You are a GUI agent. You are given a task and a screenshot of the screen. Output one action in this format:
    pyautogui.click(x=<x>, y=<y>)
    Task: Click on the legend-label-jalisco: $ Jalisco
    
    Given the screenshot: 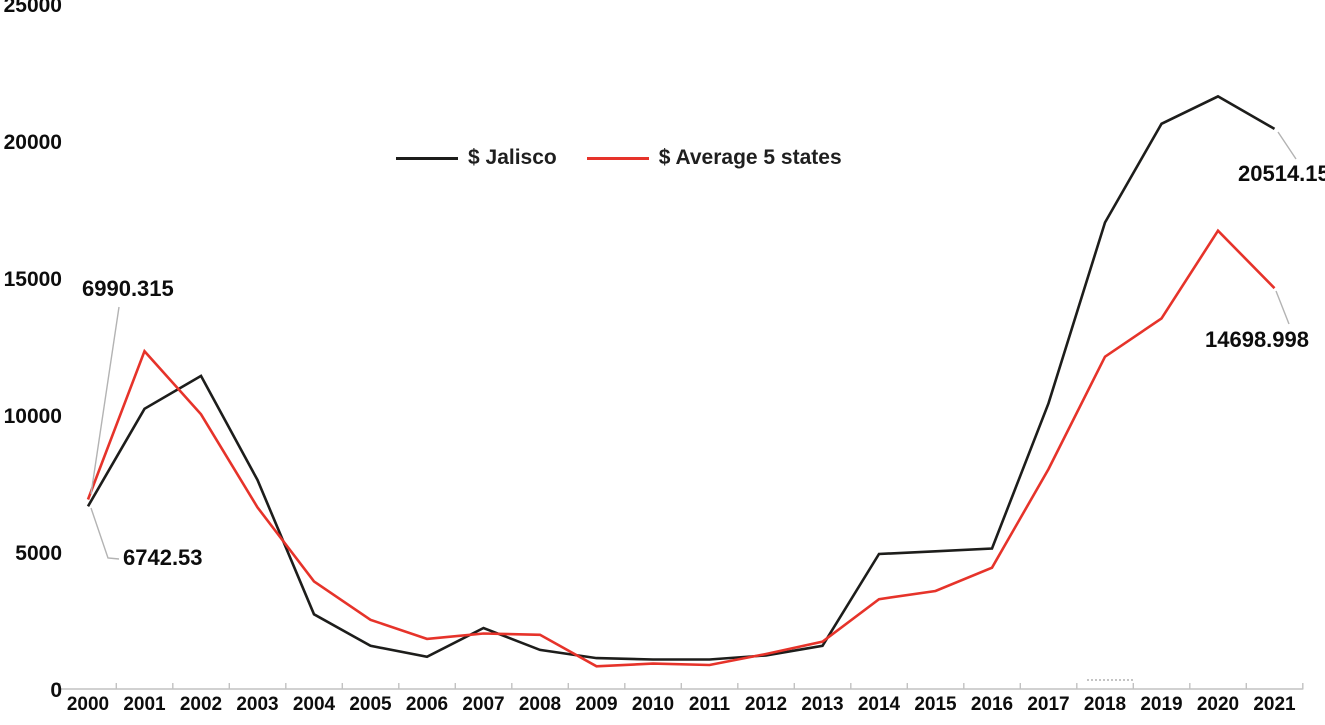 What is the action you would take?
    pyautogui.click(x=512, y=157)
    